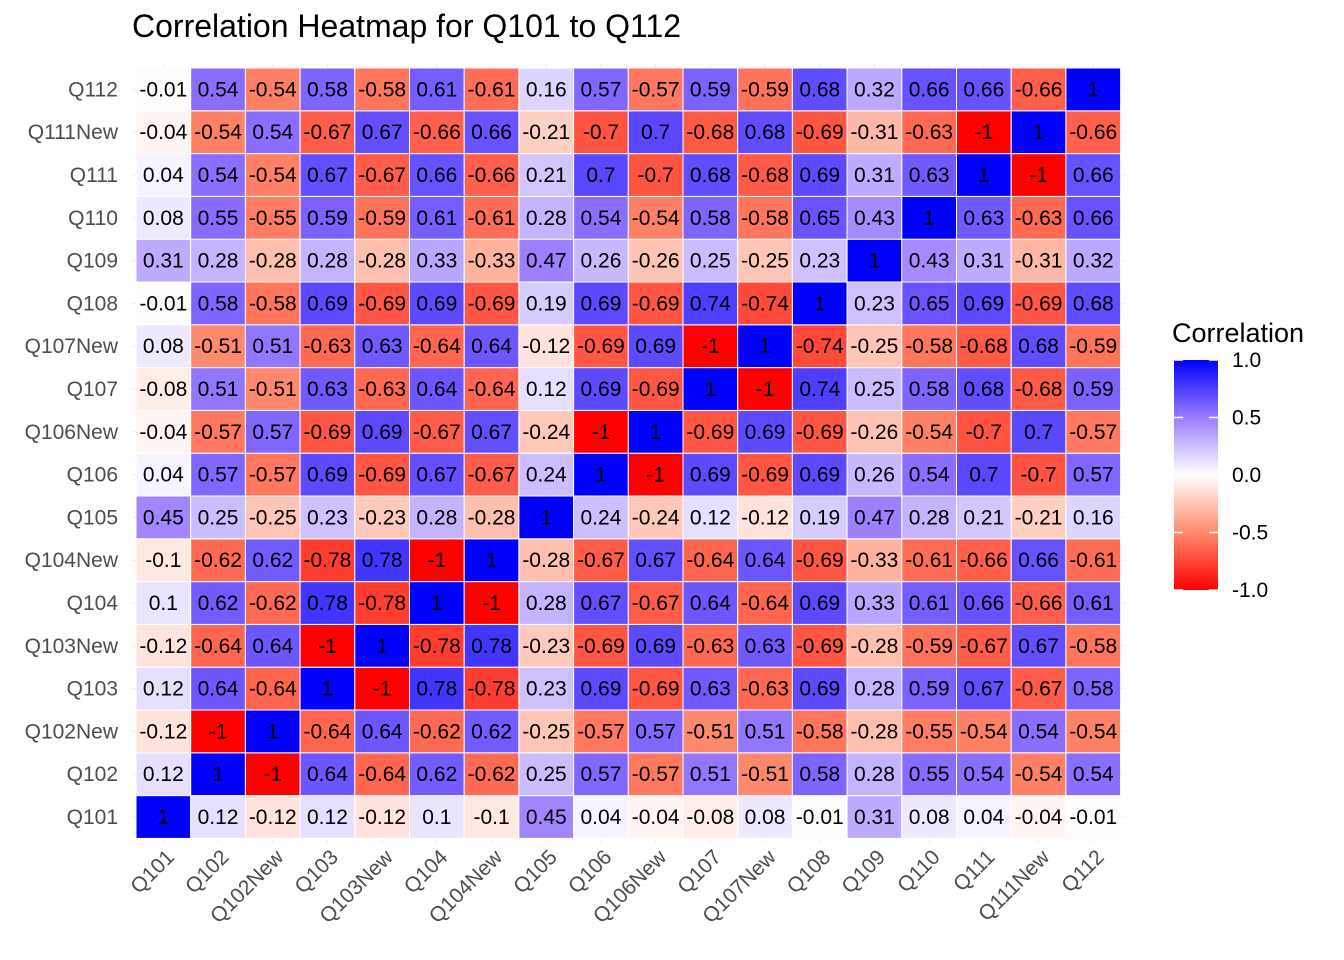 This screenshot has width=1344, height=960. I want to click on cell-value-label: -0.57, so click(656, 774).